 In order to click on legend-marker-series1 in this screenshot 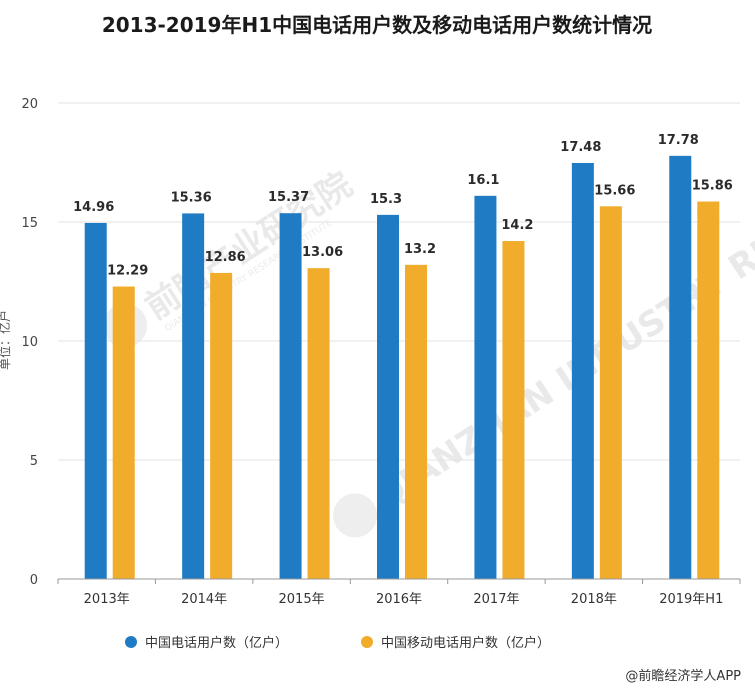, I will do `click(131, 642)`.